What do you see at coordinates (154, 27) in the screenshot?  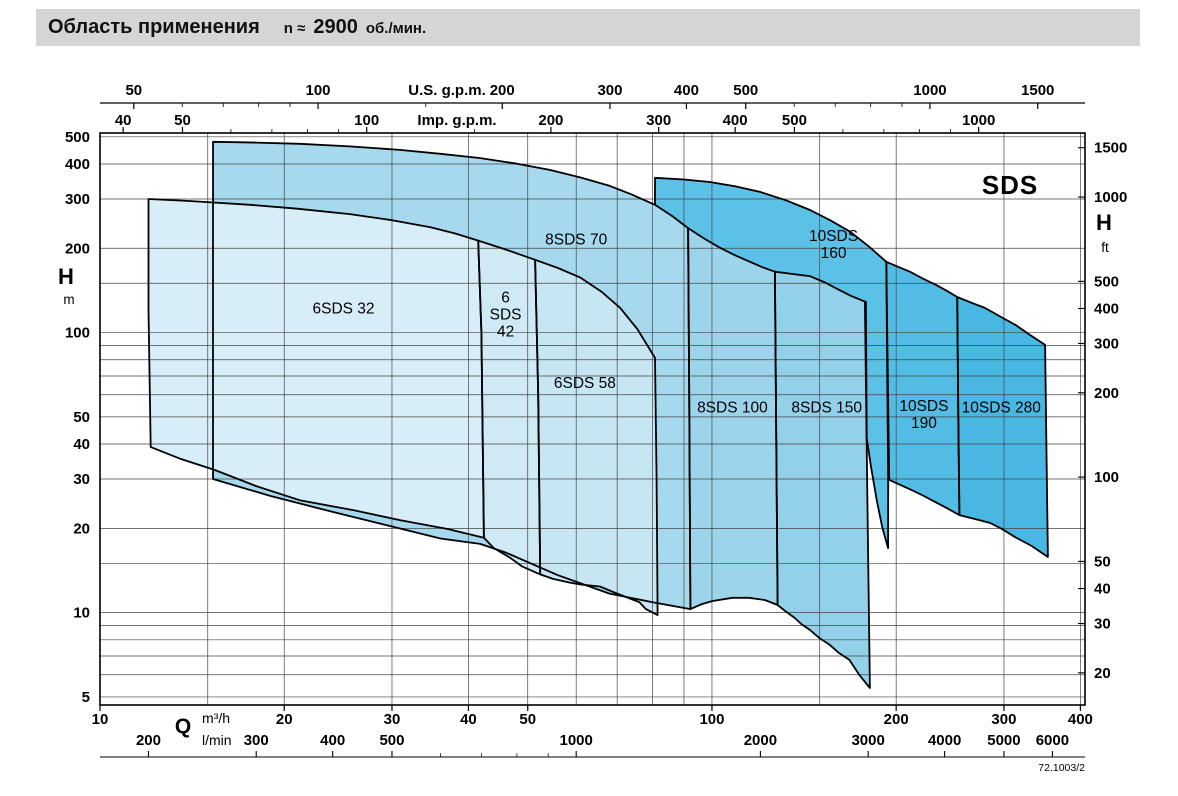 I see `chart-title: Область применения` at bounding box center [154, 27].